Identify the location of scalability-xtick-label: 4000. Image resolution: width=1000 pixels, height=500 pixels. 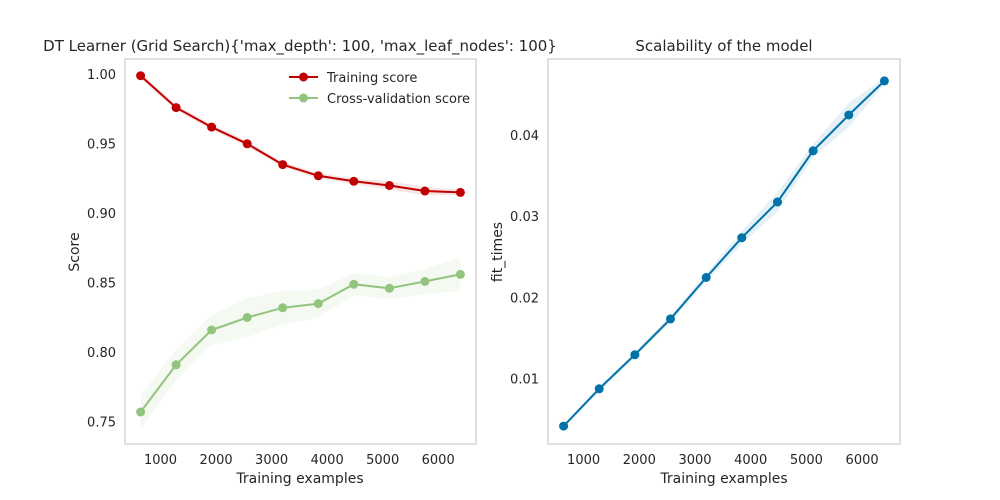
(750, 460).